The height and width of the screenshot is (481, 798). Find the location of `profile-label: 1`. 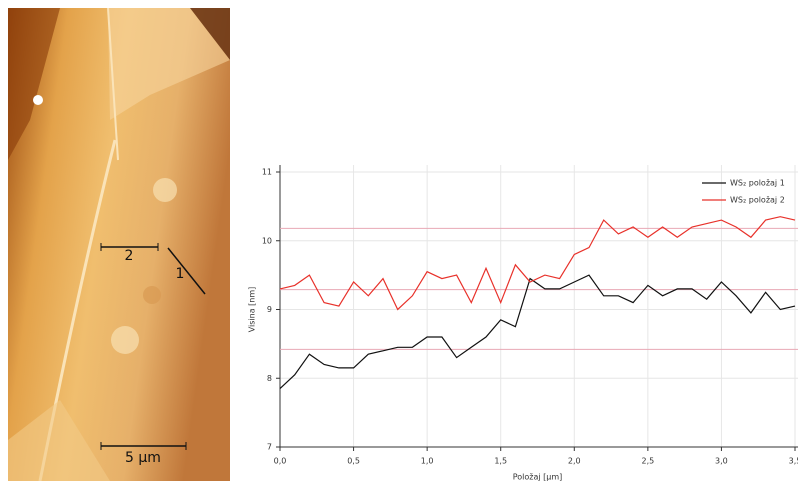

profile-label: 1 is located at coordinates (180, 274).